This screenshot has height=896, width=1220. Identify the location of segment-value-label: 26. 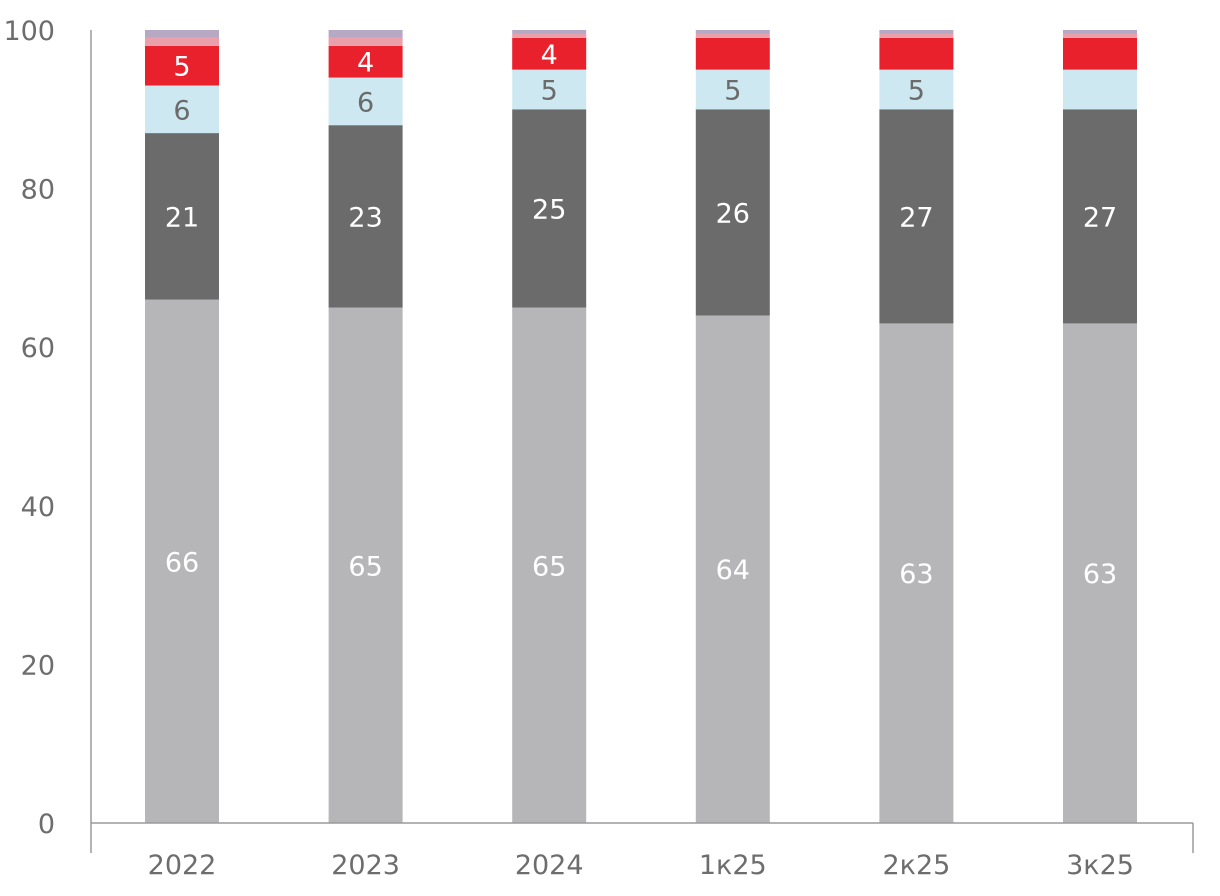
(733, 213).